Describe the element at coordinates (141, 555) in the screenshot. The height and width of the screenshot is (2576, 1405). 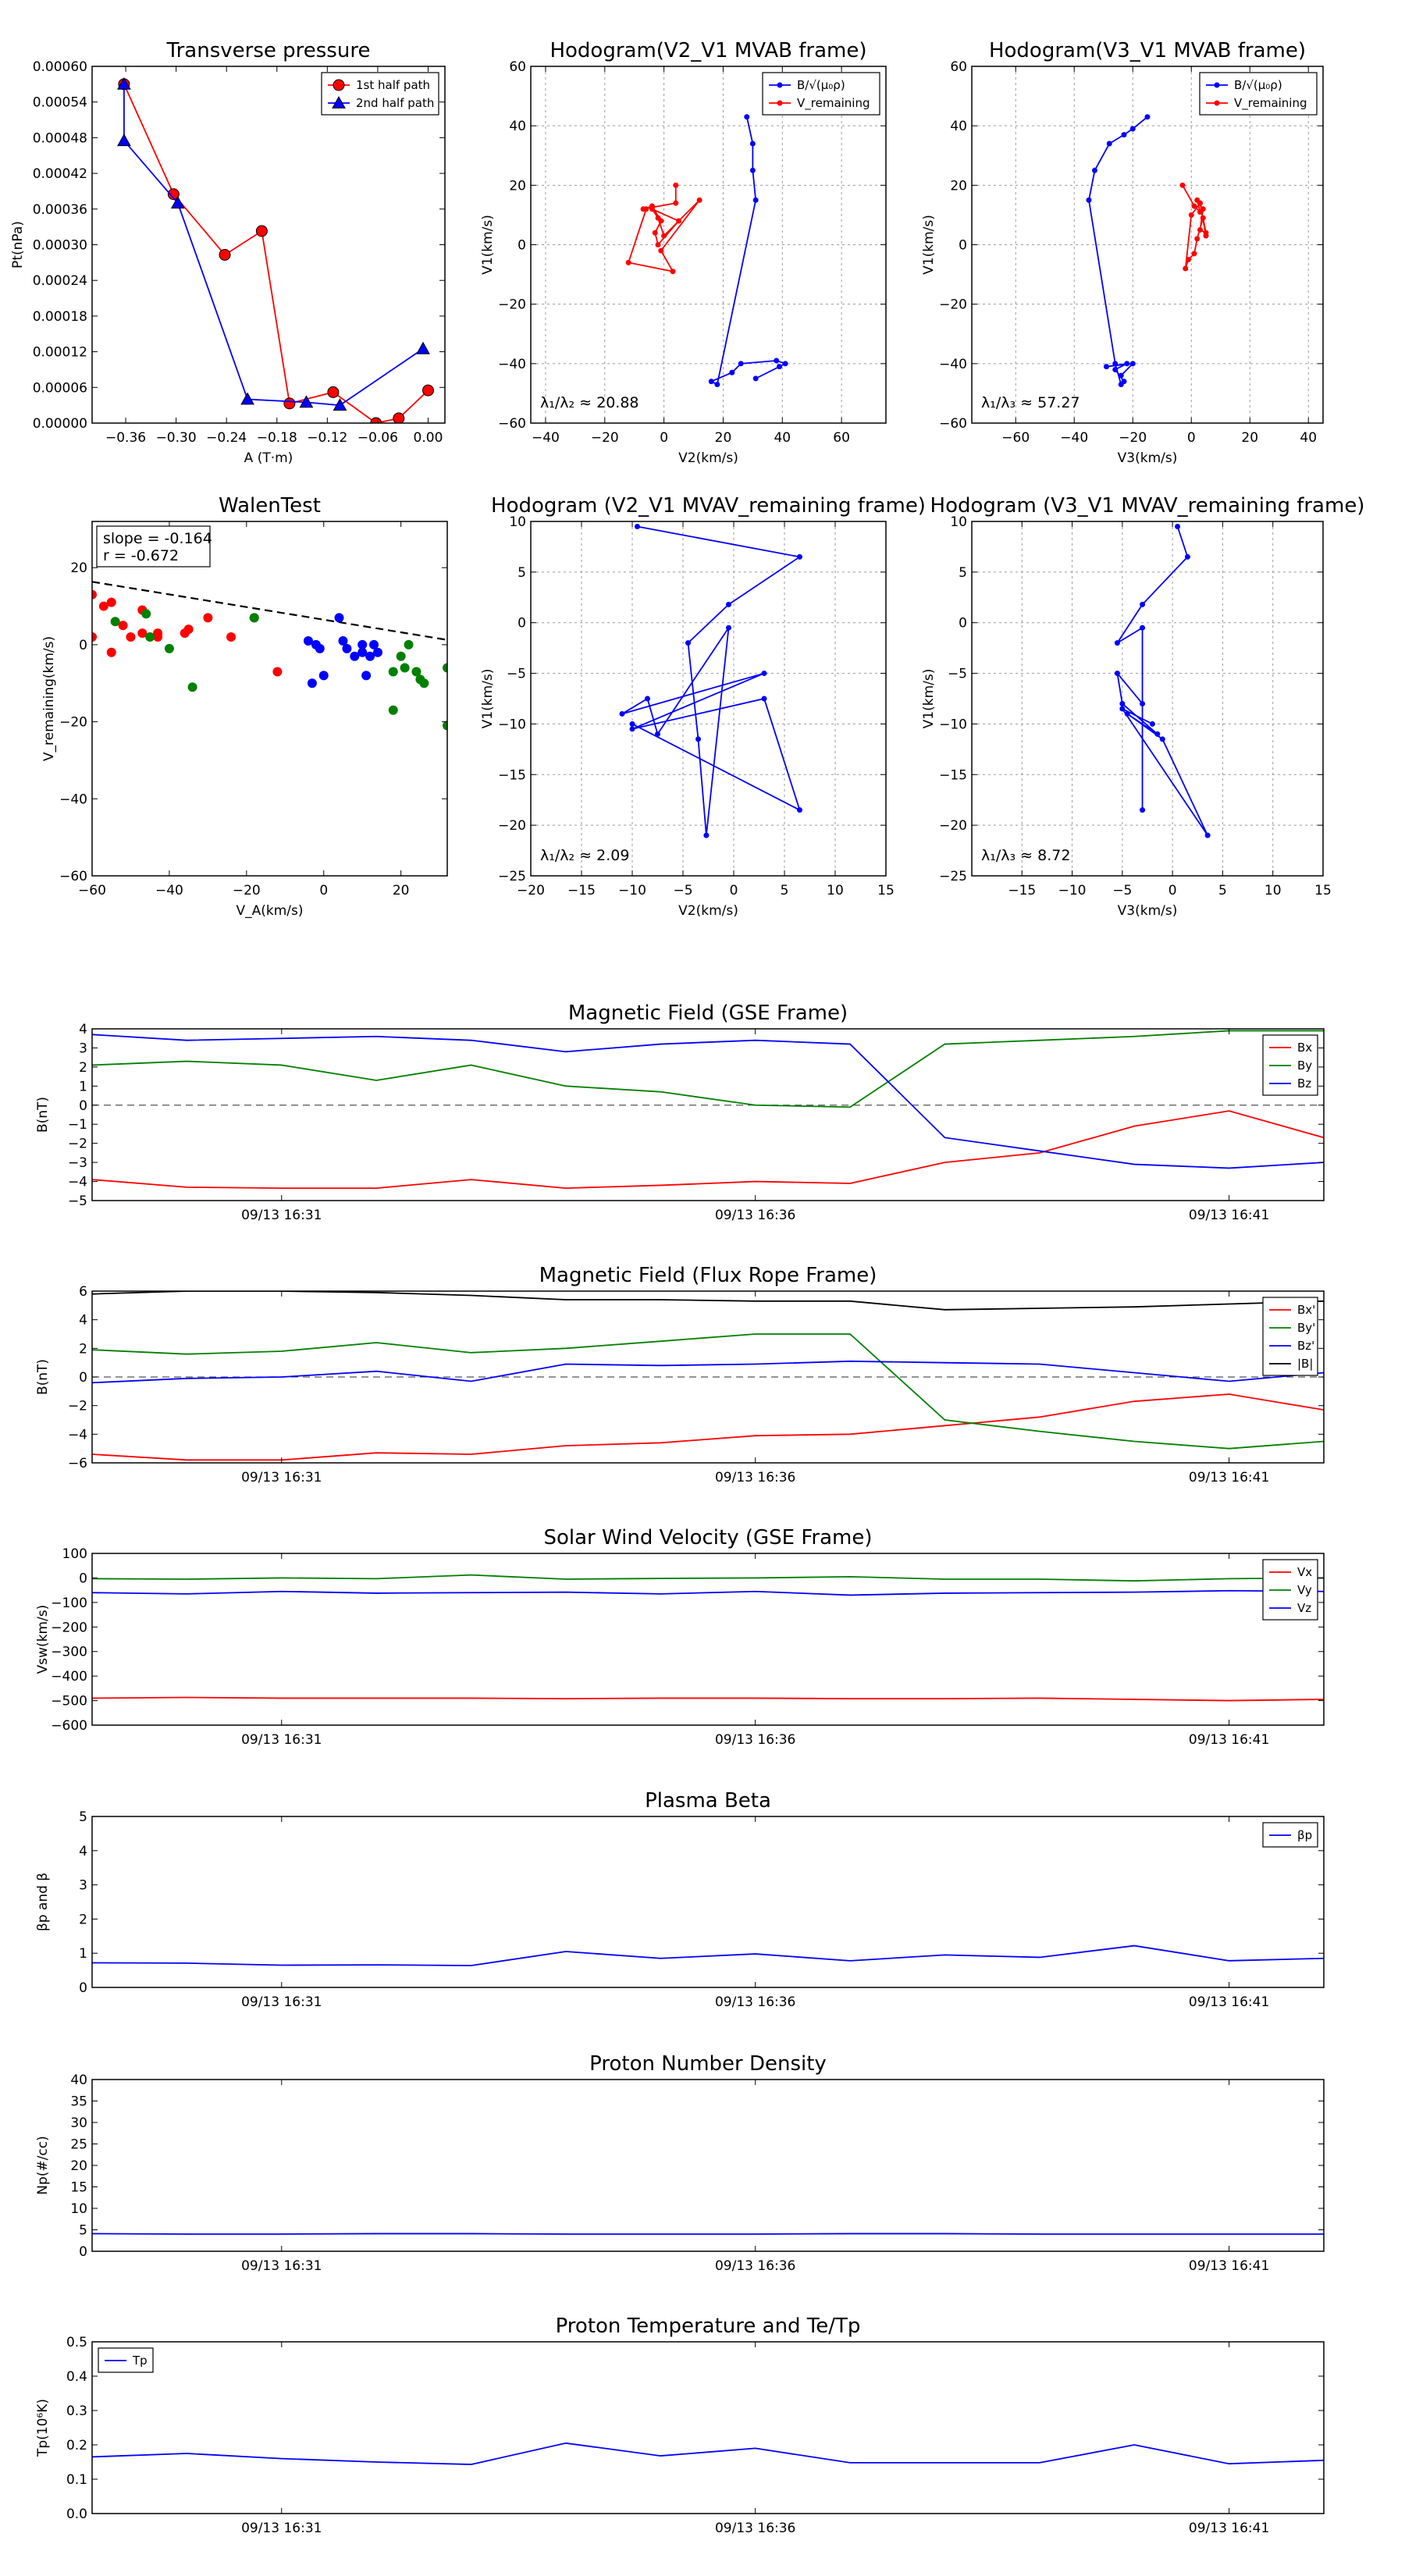
I see `walen-stat-1: r = -0.672` at that location.